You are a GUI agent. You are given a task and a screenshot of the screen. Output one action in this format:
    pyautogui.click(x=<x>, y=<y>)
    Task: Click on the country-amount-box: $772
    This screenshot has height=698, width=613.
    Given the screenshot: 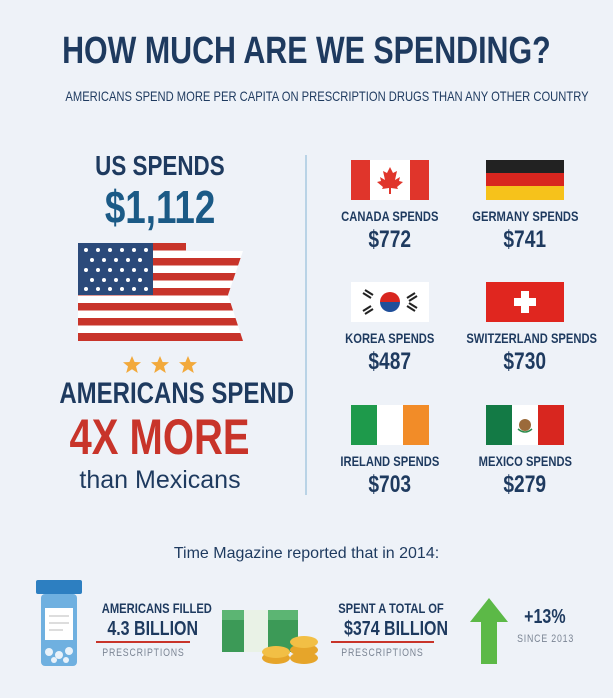 What is the action you would take?
    pyautogui.click(x=390, y=240)
    